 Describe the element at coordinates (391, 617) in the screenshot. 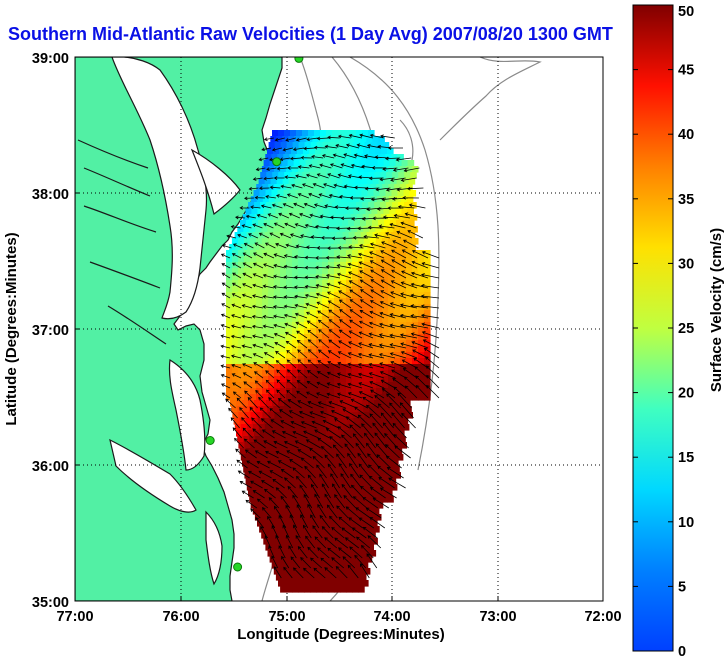

I see `x-tick-label: 74:00` at that location.